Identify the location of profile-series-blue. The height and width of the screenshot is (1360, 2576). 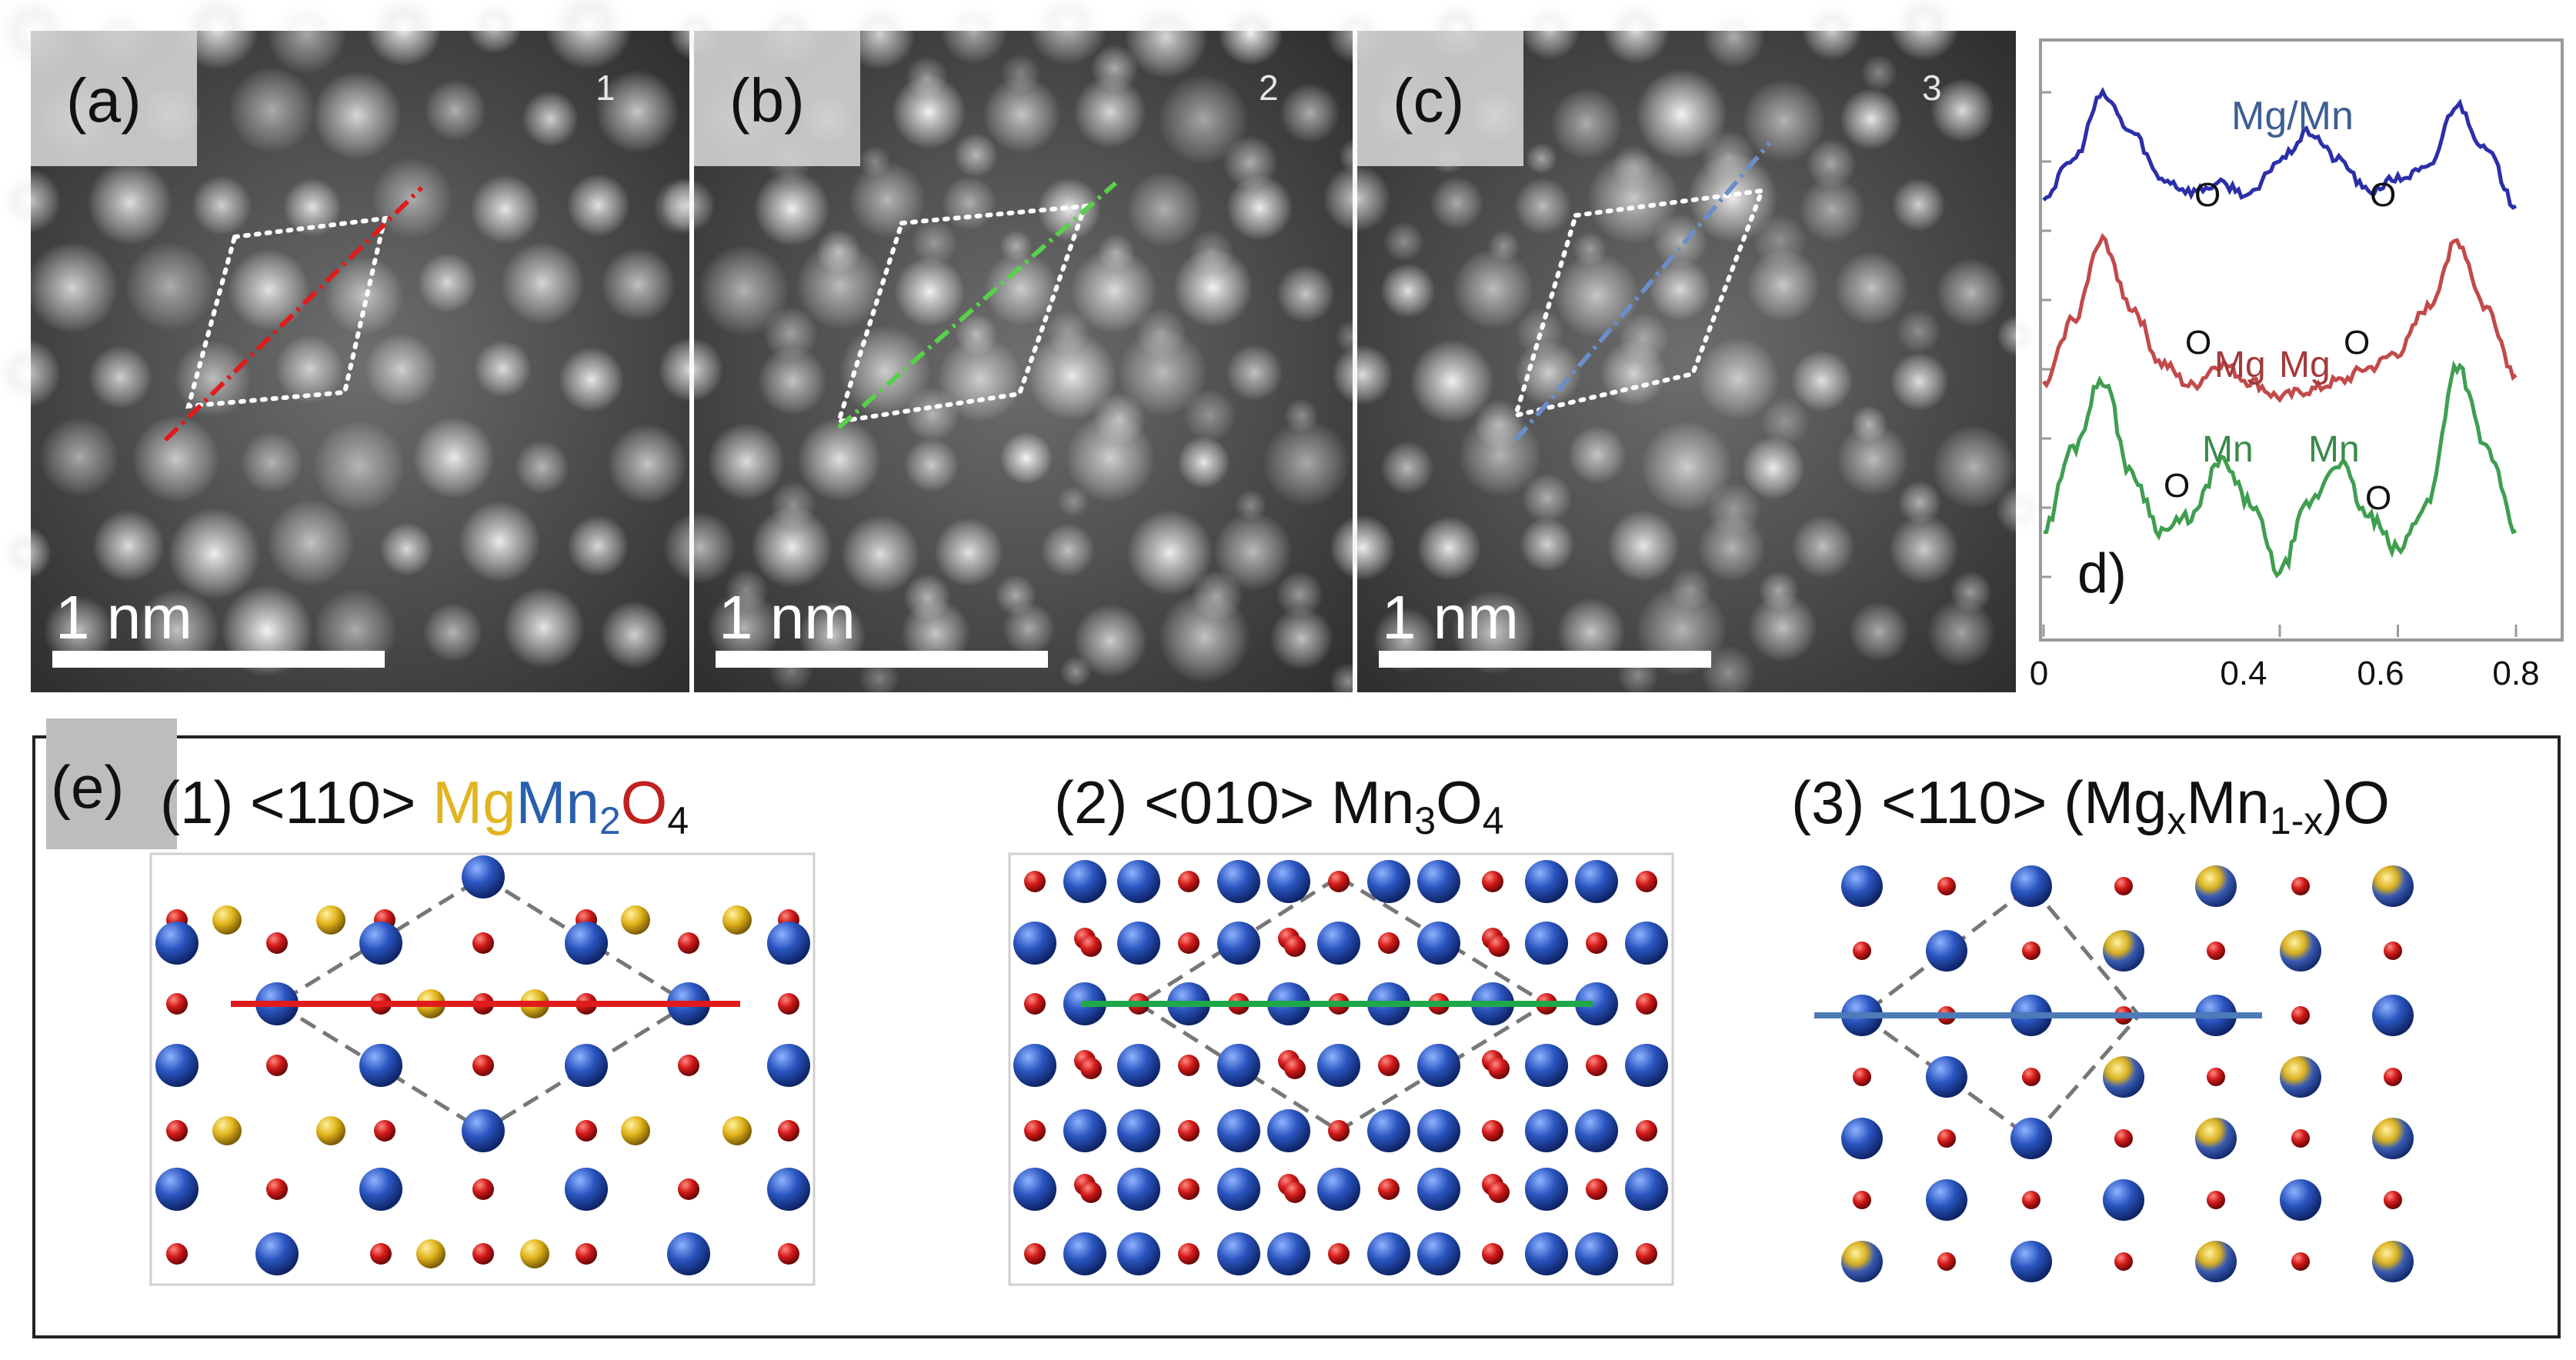
(2280, 148).